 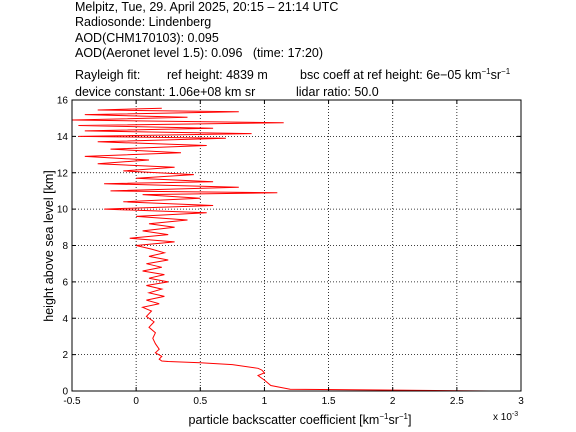 I want to click on bsc-coeff-unit-sr: sr, so click(x=496, y=75).